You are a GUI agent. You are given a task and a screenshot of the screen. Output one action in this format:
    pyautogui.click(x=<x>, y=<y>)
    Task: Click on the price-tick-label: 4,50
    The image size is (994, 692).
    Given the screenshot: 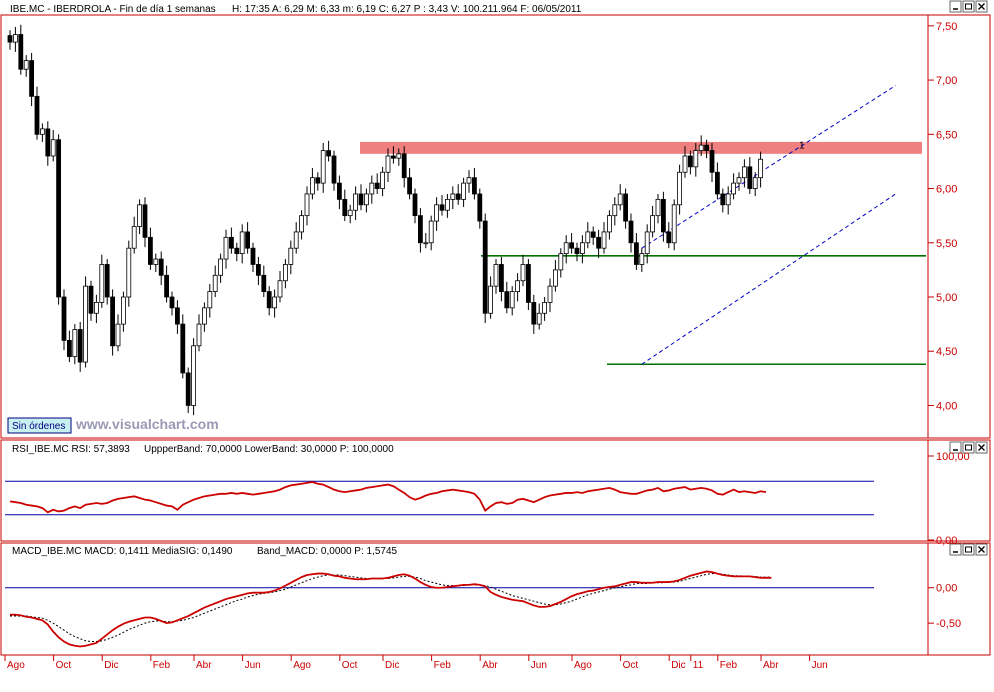 What is the action you would take?
    pyautogui.click(x=946, y=352)
    